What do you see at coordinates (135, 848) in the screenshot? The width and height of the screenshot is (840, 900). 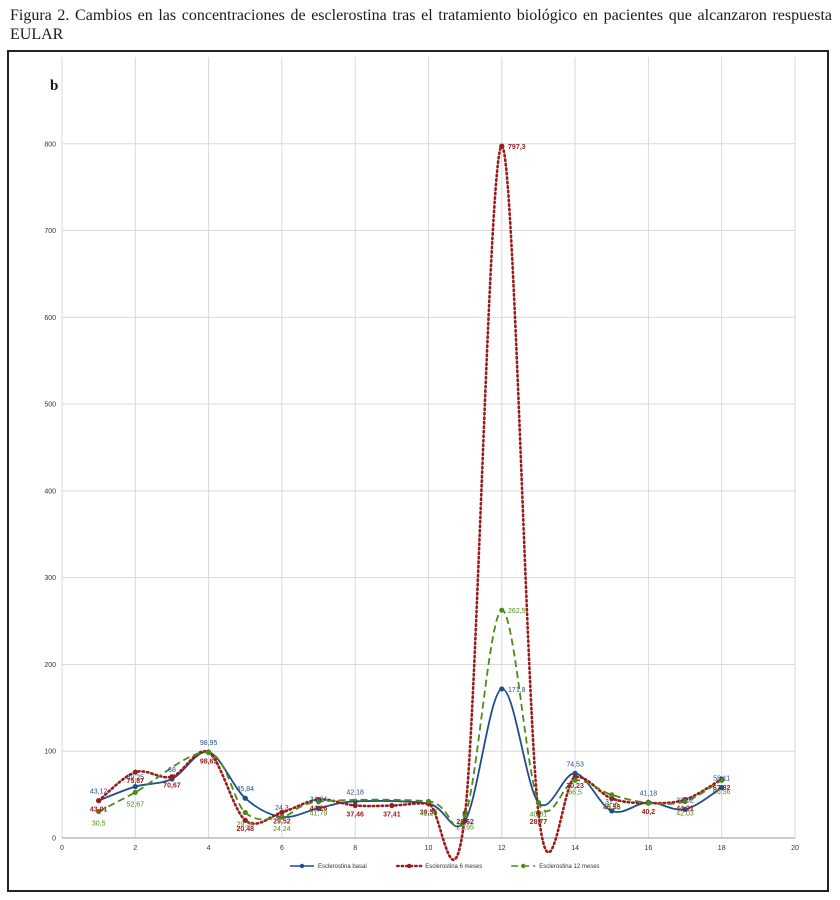 I see `x-tick-label: 2` at bounding box center [135, 848].